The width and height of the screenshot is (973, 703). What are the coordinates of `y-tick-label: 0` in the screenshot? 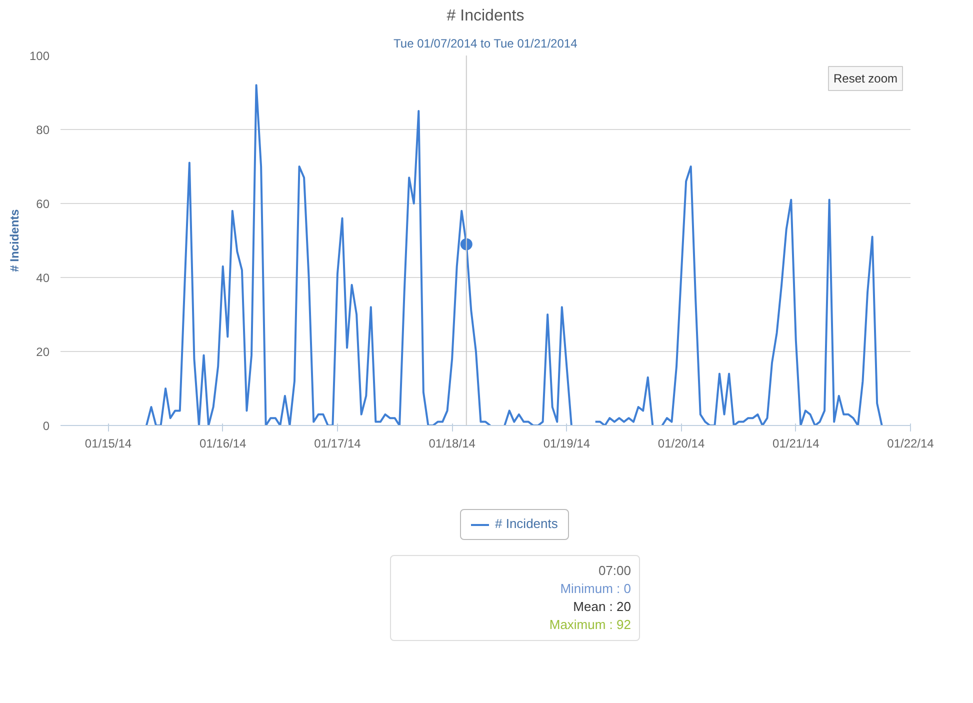 It's located at (46, 426).